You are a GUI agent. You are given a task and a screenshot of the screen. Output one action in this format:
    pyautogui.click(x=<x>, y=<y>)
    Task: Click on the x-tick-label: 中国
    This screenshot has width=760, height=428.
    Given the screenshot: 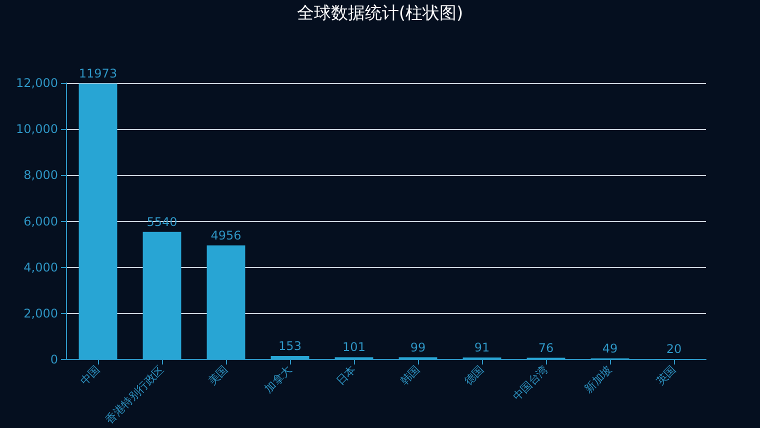 What is the action you would take?
    pyautogui.click(x=90, y=375)
    